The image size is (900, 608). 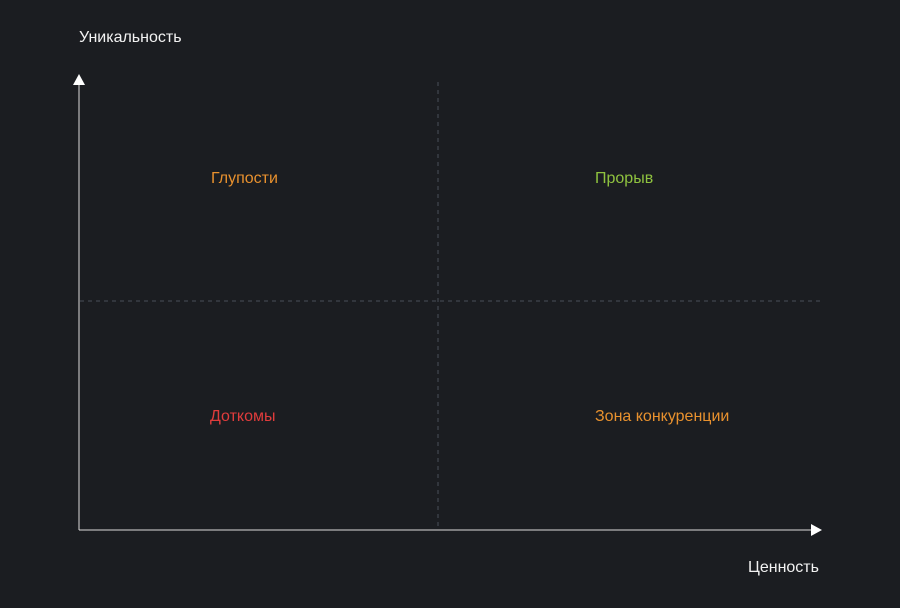 I want to click on quadrant-bottom-left-label: Доткомы, so click(x=243, y=416).